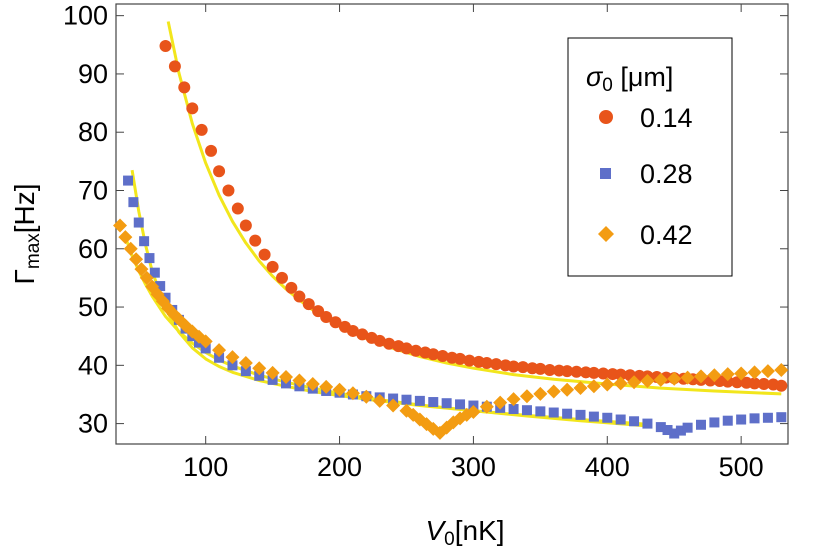 This screenshot has width=830, height=549. I want to click on point-0.28-39, so click(553, 412).